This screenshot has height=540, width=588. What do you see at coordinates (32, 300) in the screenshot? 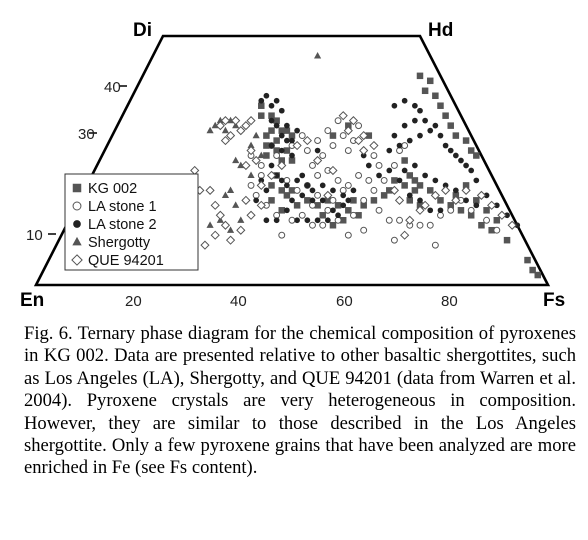
I see `corner-label-en: En` at bounding box center [32, 300].